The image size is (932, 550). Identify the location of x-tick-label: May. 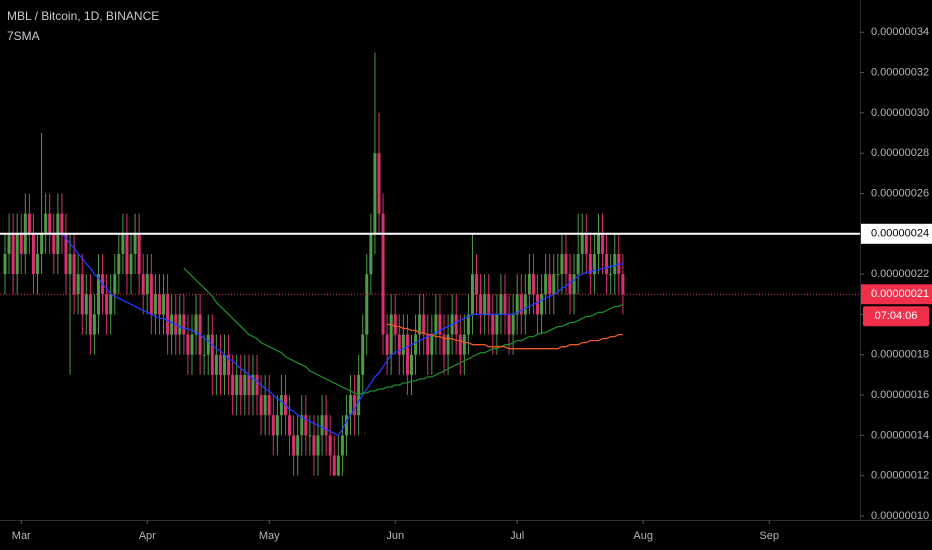
(269, 536).